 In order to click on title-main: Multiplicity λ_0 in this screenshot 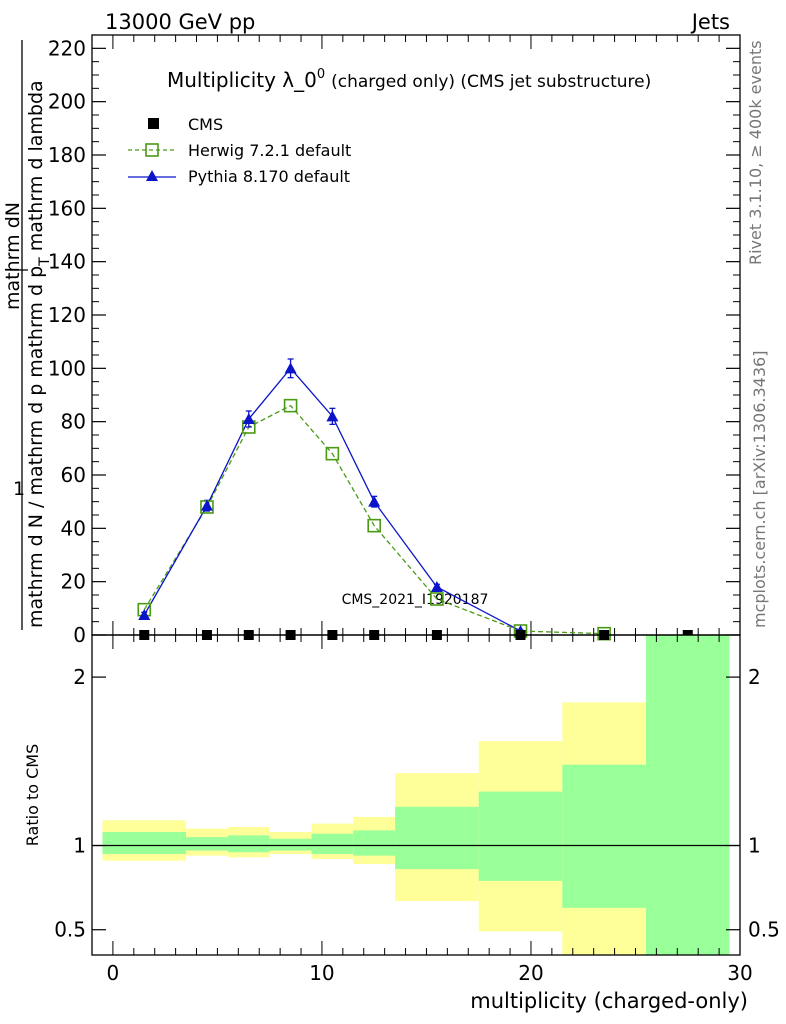, I will do `click(242, 80)`.